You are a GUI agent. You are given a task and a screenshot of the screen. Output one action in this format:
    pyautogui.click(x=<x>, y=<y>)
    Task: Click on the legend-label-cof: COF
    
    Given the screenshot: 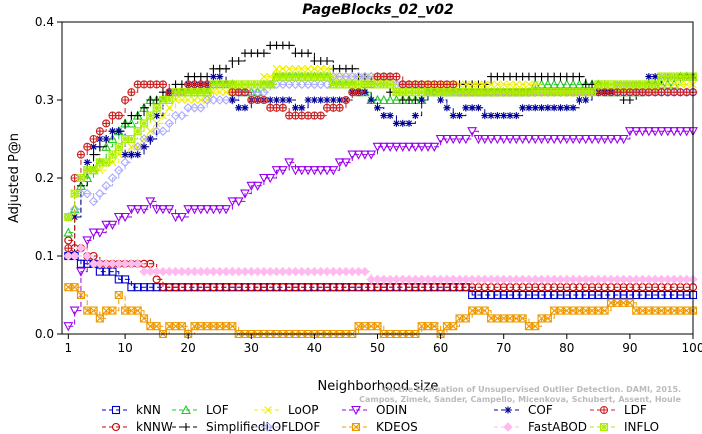 What is the action you would take?
    pyautogui.click(x=540, y=410)
    